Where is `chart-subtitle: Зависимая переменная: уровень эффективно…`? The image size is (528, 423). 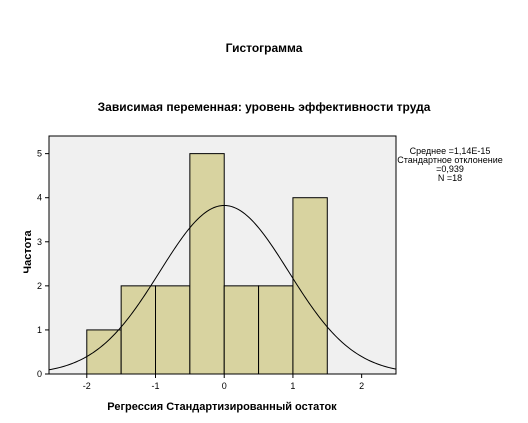 chart-subtitle: Зависимая переменная: уровень эффективно… is located at coordinates (264, 107).